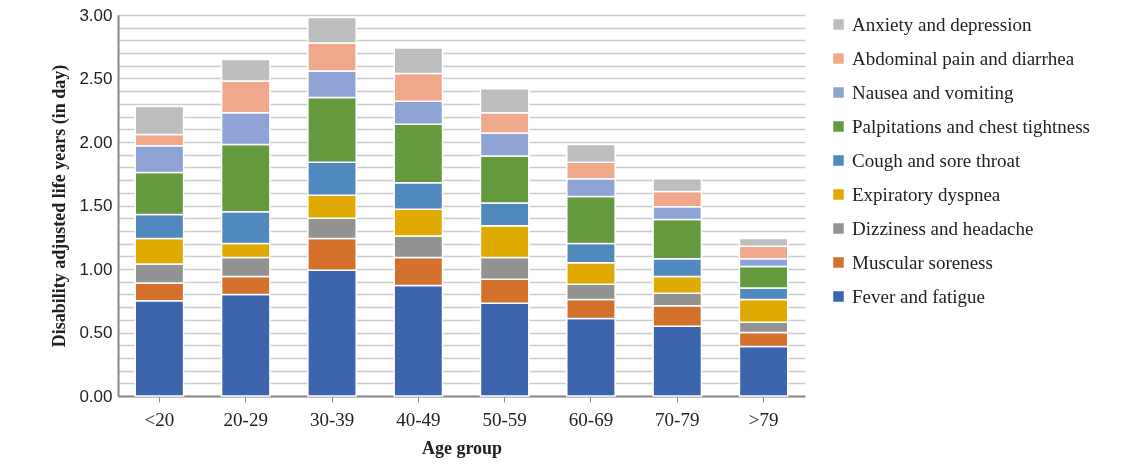 The image size is (1147, 472). Describe the element at coordinates (933, 92) in the screenshot. I see `legend-label: Nausea and vomiting` at that location.